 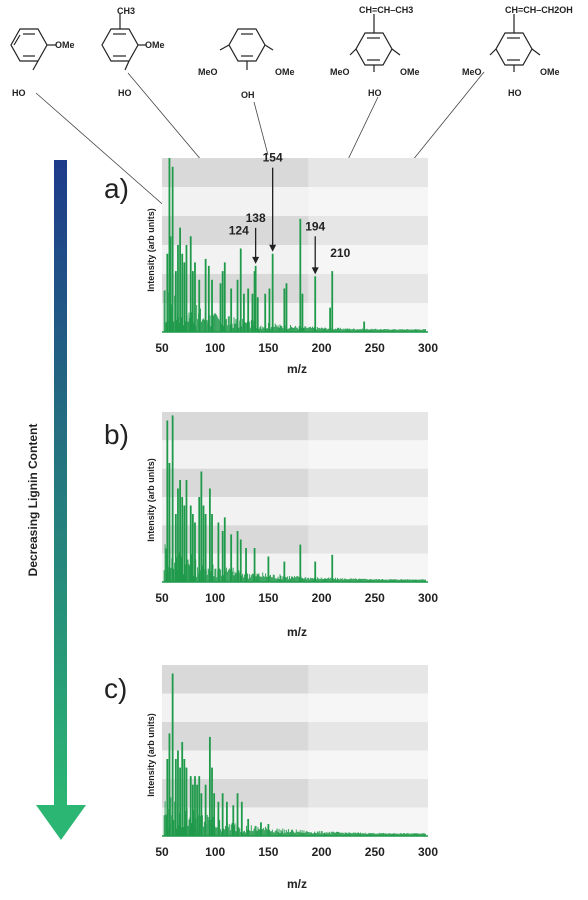 I want to click on peak-annotation-label: 194, so click(x=315, y=226).